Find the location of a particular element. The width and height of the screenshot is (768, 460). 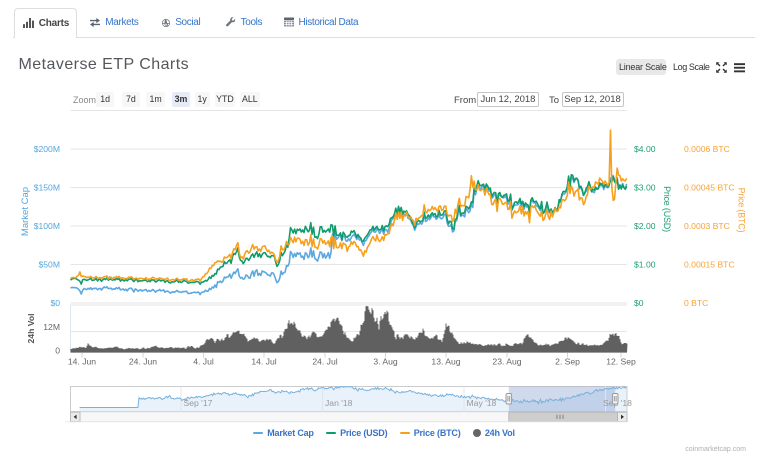

svg-text: 14. Jul is located at coordinates (263, 362).